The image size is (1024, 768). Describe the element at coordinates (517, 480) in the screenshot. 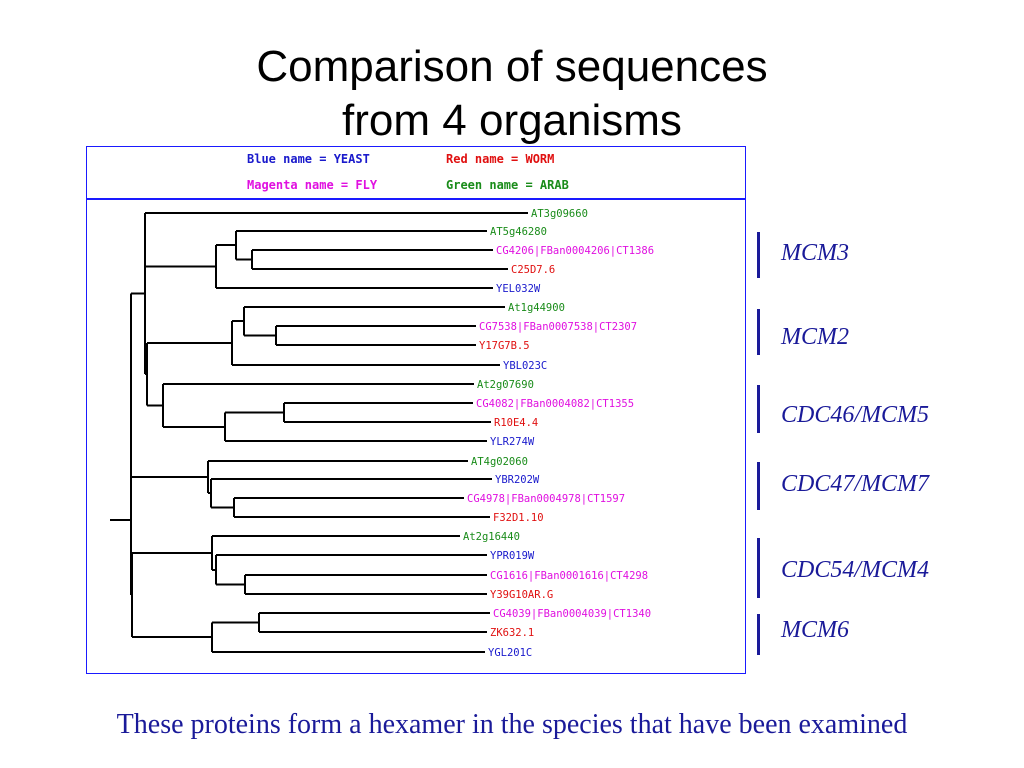

I see `leaf-label: YBR202W` at that location.